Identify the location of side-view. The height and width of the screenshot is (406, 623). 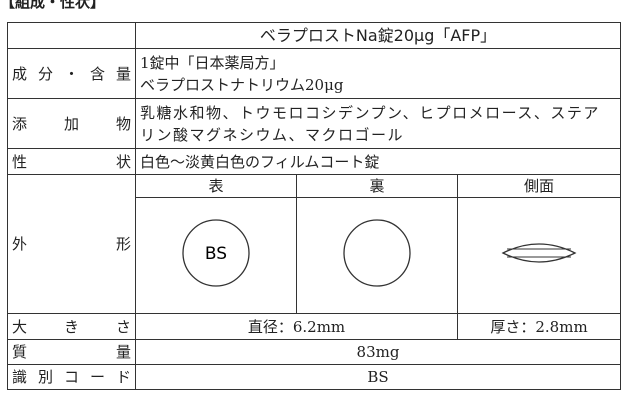
(539, 252).